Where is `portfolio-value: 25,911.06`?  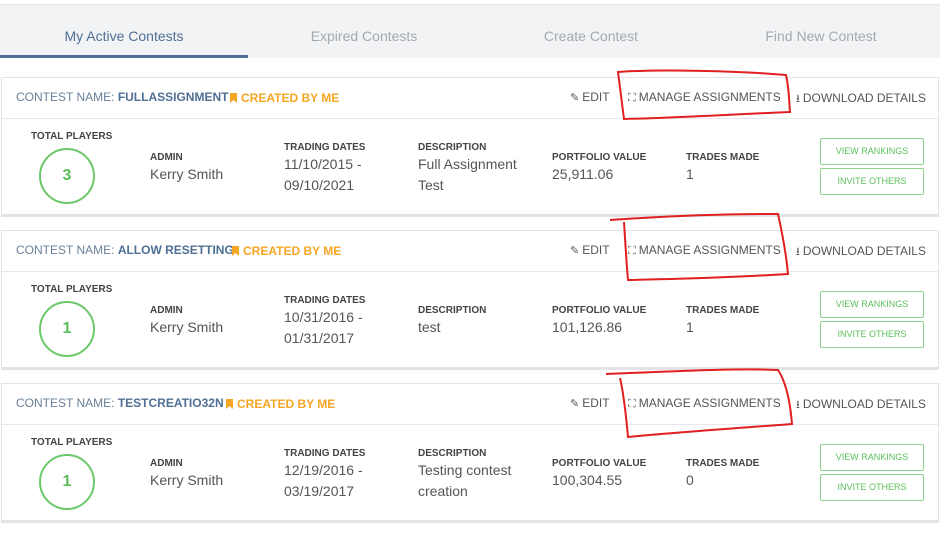 portfolio-value: 25,911.06 is located at coordinates (583, 174).